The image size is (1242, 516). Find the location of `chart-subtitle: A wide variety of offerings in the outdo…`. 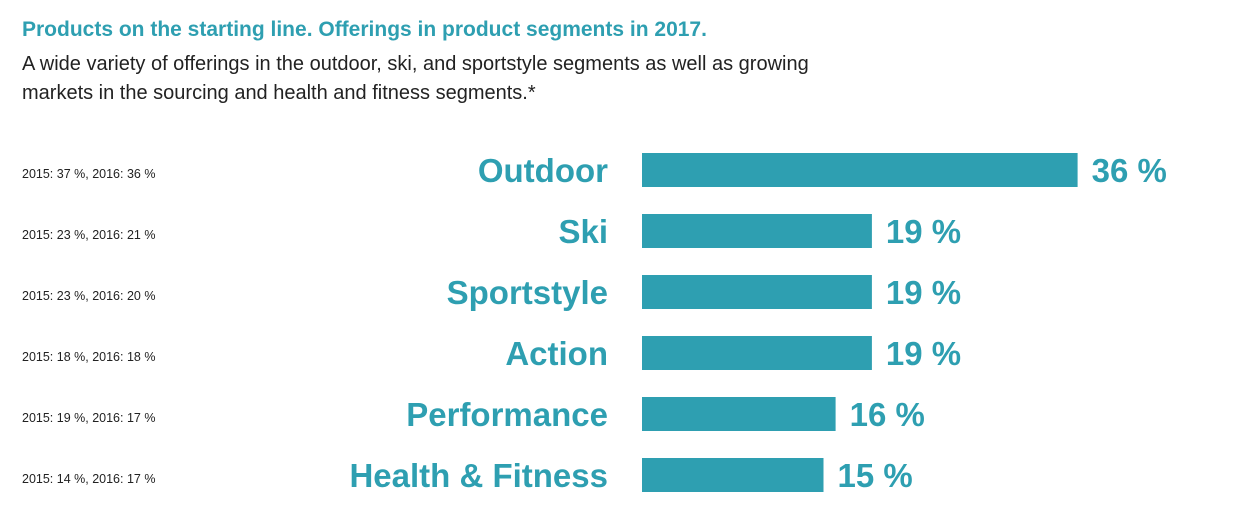

chart-subtitle: A wide variety of offerings in the outdo… is located at coordinates (415, 78).